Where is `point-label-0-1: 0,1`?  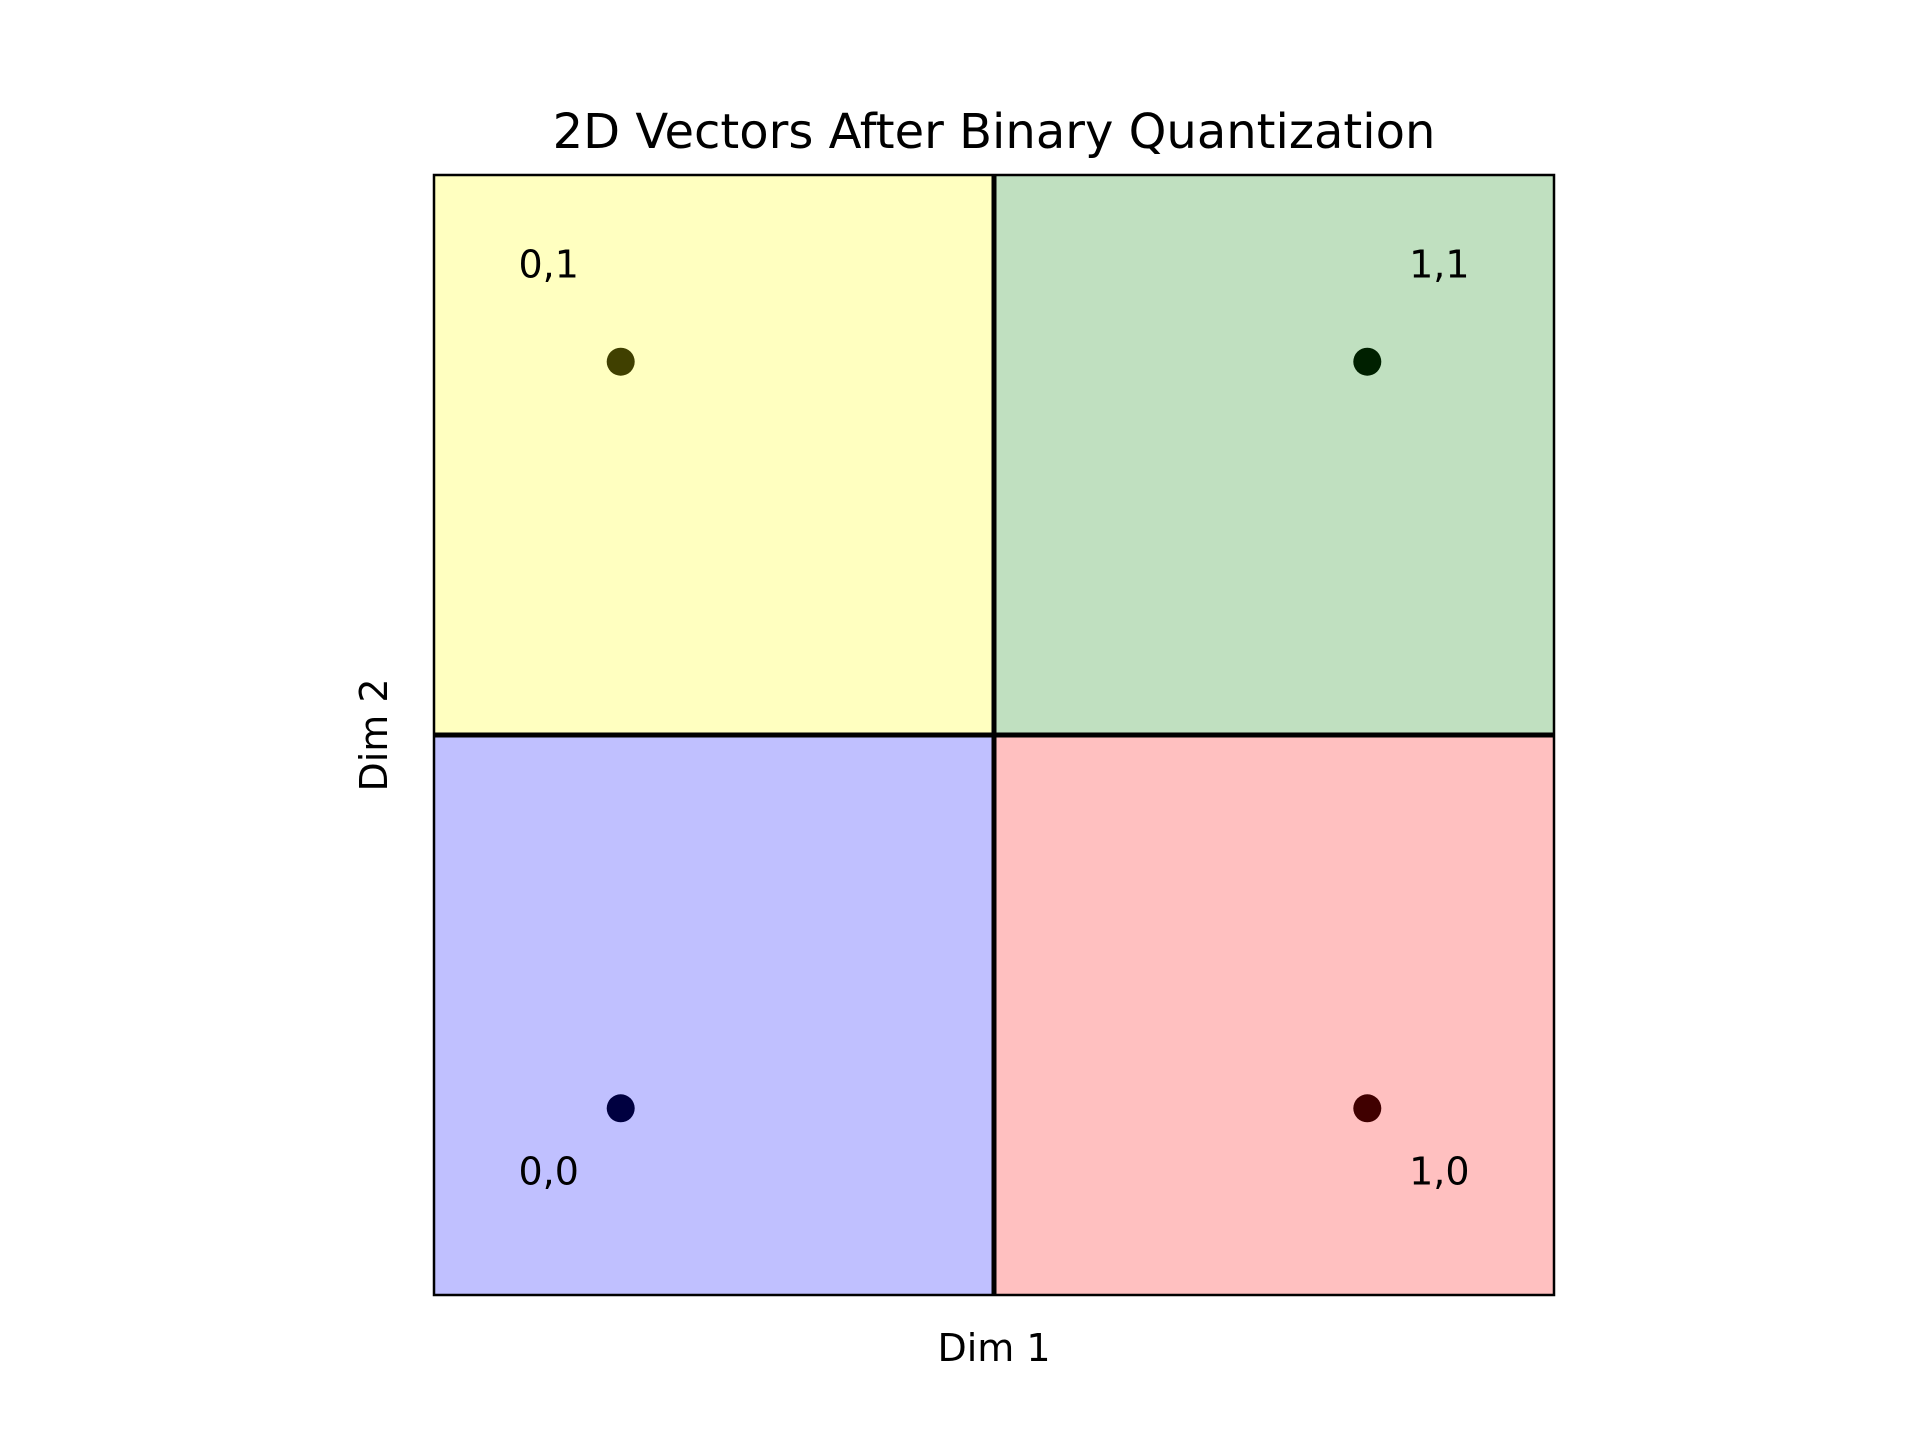 point-label-0-1: 0,1 is located at coordinates (548, 265).